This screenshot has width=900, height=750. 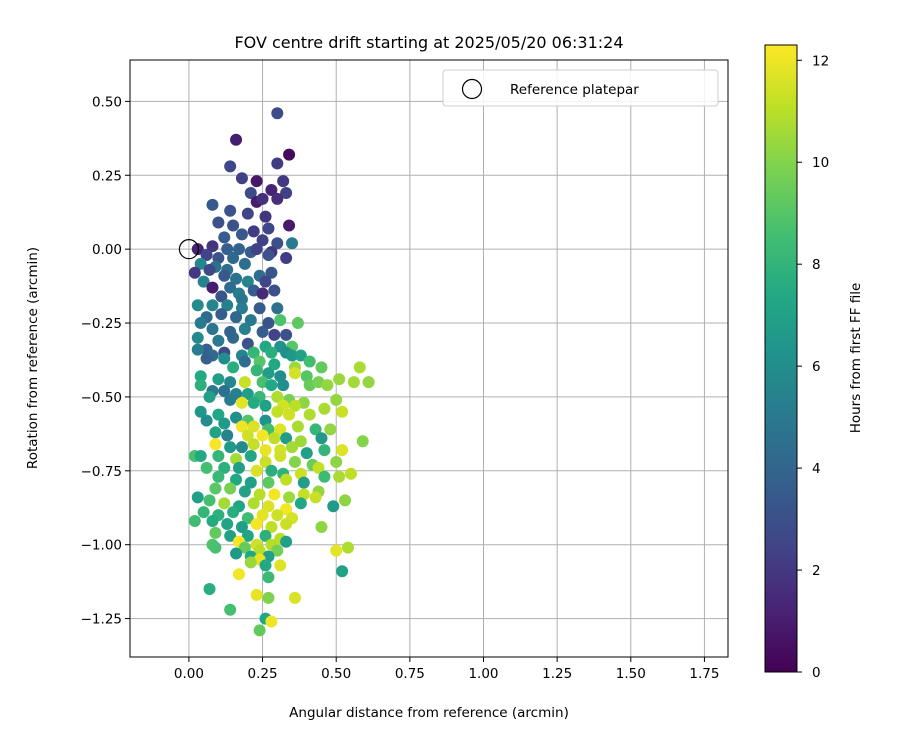 What do you see at coordinates (429, 713) in the screenshot?
I see `x-axis-label: Angular distance from reference (arcmin)` at bounding box center [429, 713].